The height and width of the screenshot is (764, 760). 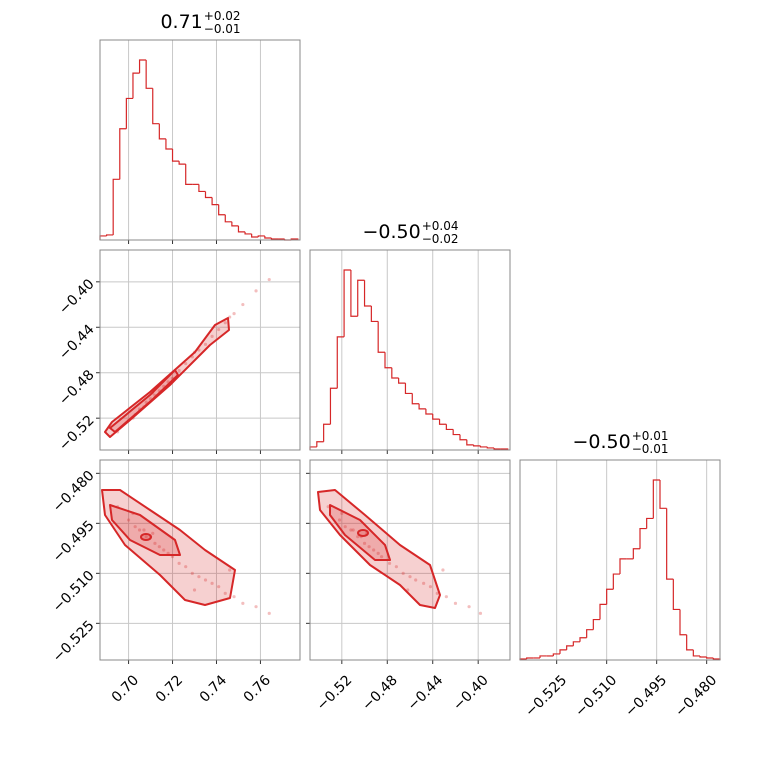 What do you see at coordinates (646, 696) in the screenshot?
I see `x-tick-label: −0.495` at bounding box center [646, 696].